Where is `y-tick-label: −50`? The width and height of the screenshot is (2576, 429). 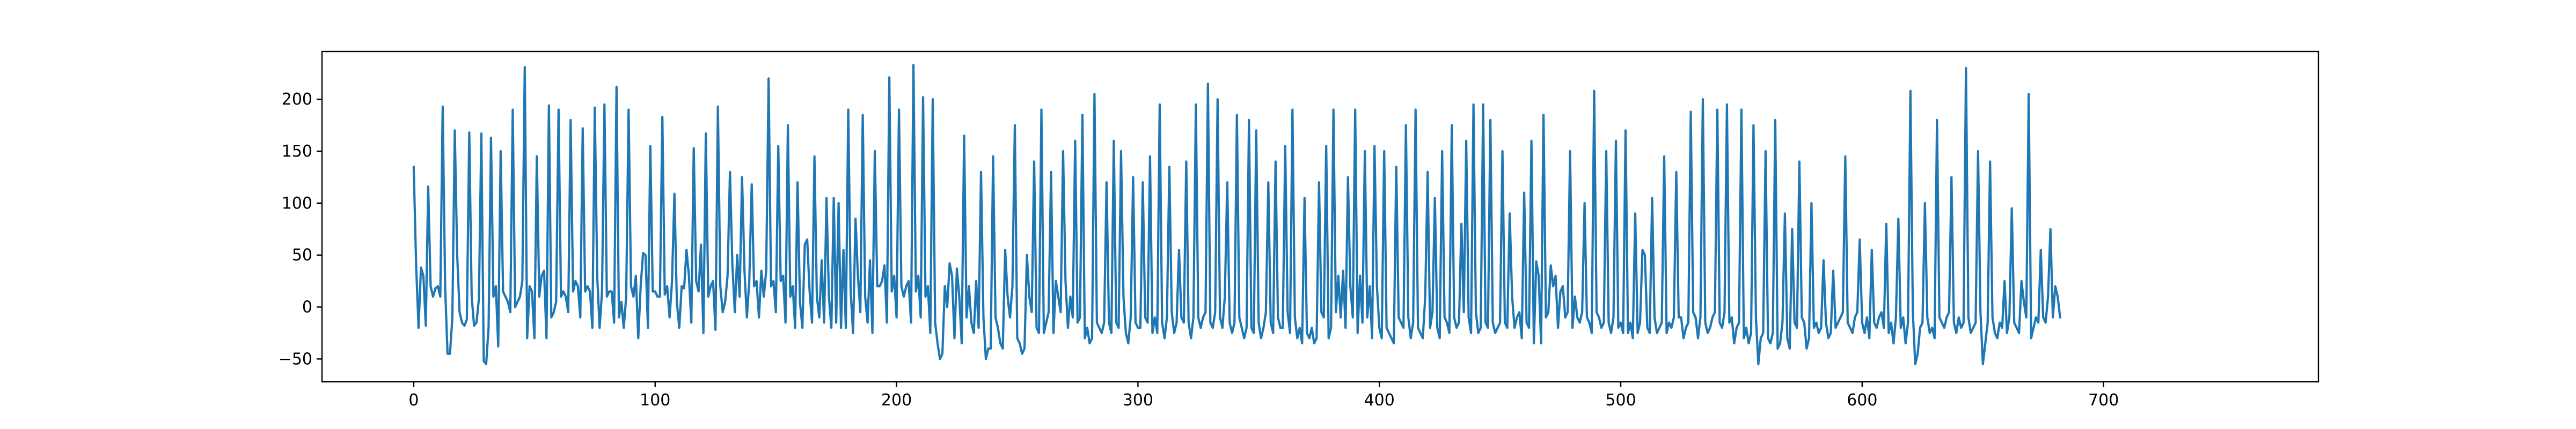 y-tick-label: −50 is located at coordinates (295, 359).